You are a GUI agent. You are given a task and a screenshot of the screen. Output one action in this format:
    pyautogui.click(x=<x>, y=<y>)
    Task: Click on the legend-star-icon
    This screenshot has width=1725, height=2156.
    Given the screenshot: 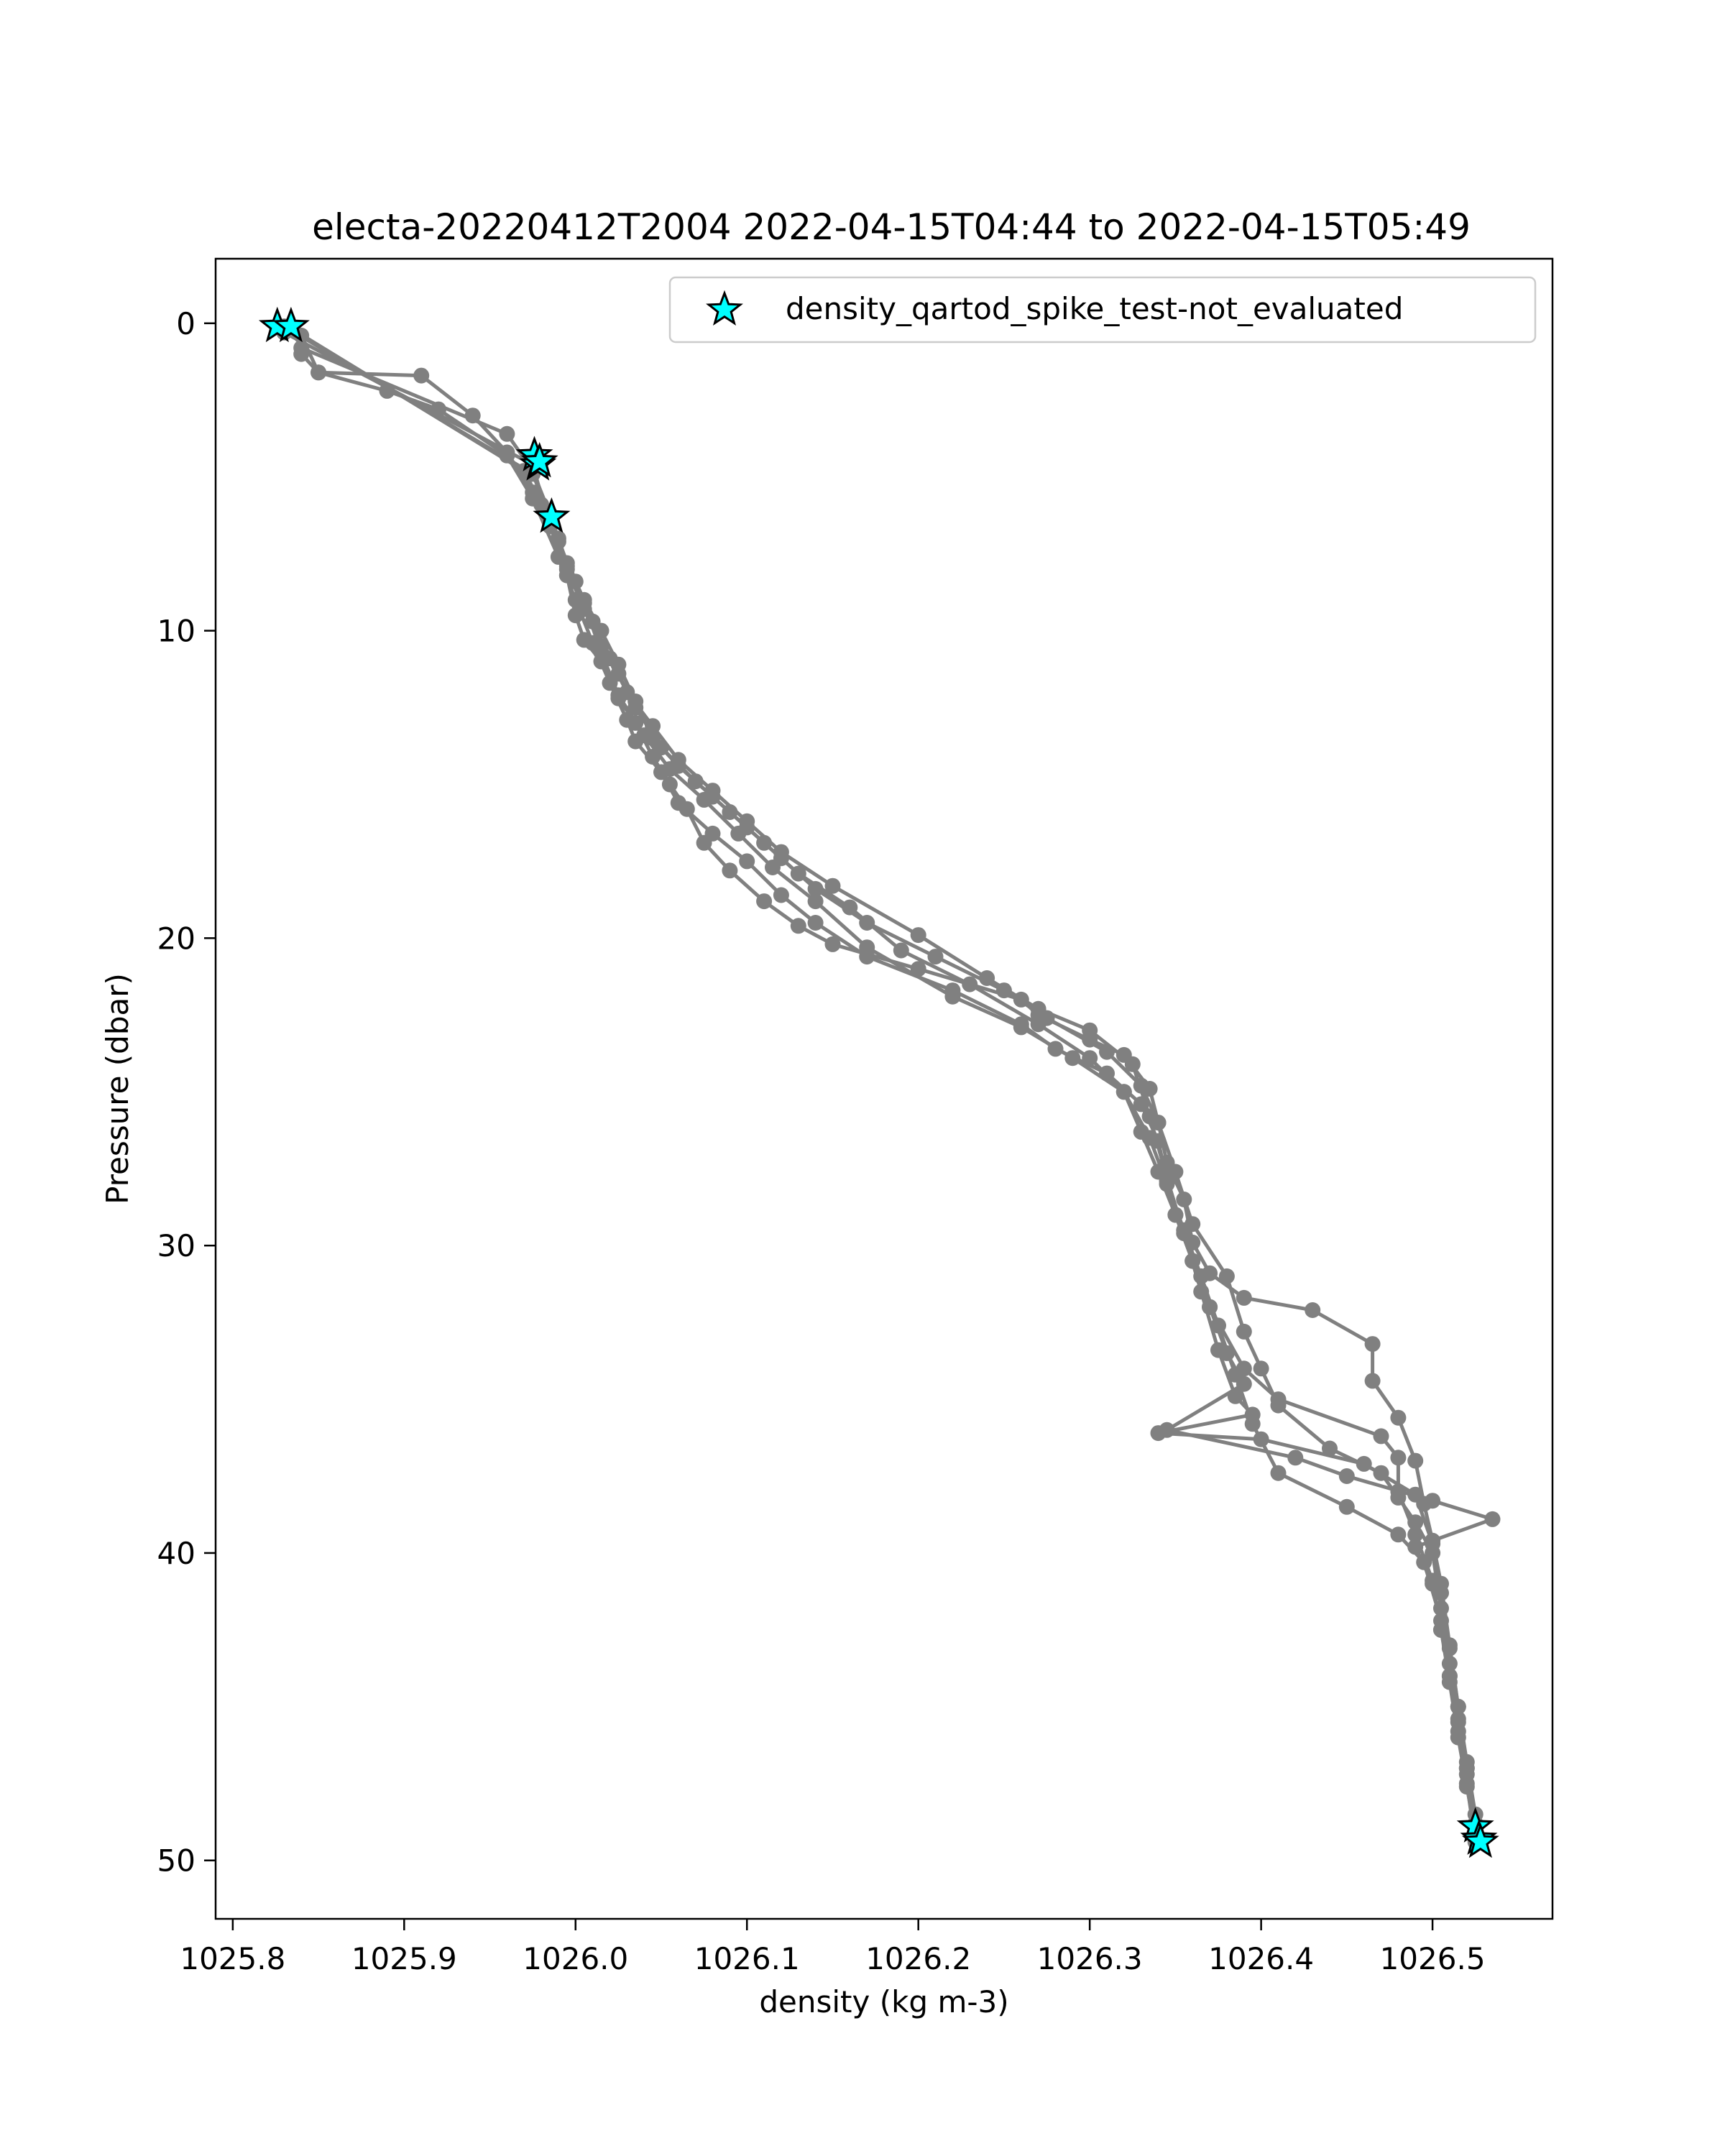 What is the action you would take?
    pyautogui.click(x=724, y=308)
    